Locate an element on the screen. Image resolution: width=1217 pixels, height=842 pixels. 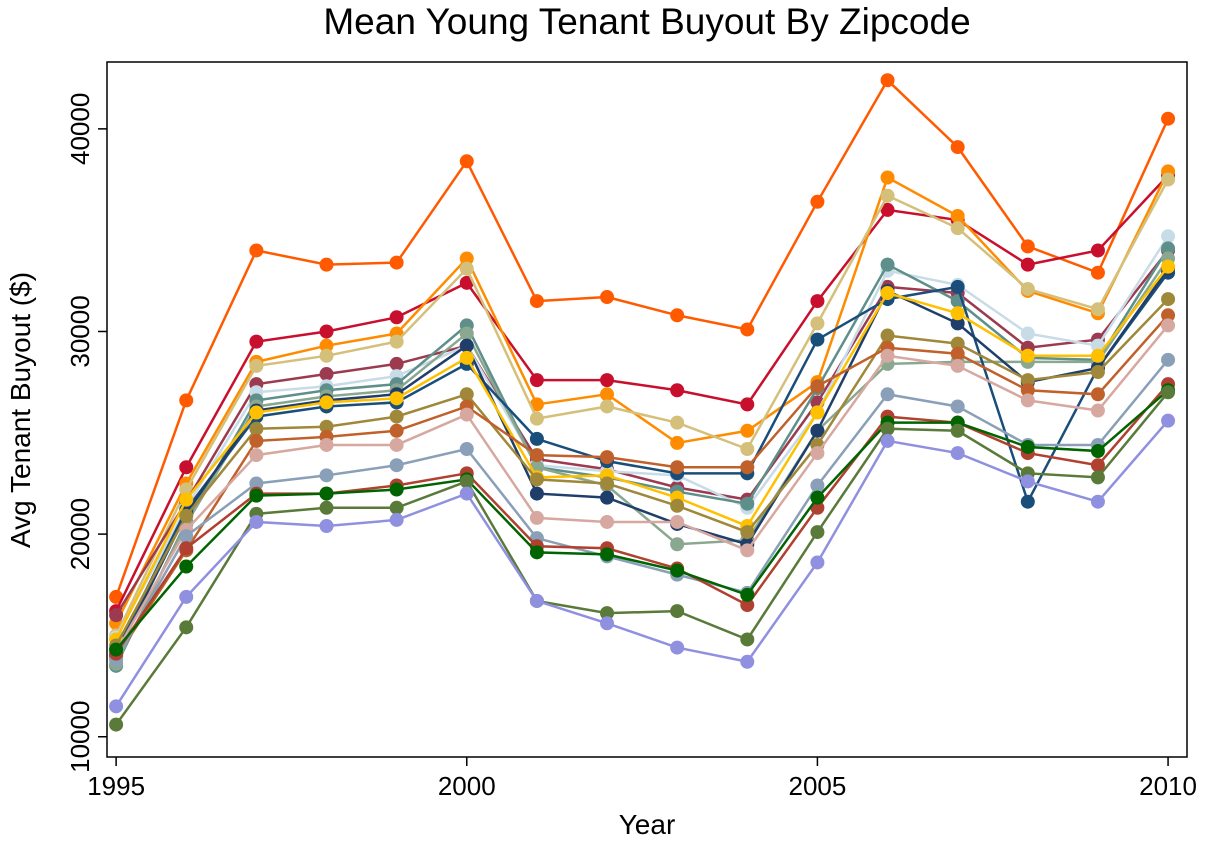
x-tick-label: 2000 is located at coordinates (467, 786).